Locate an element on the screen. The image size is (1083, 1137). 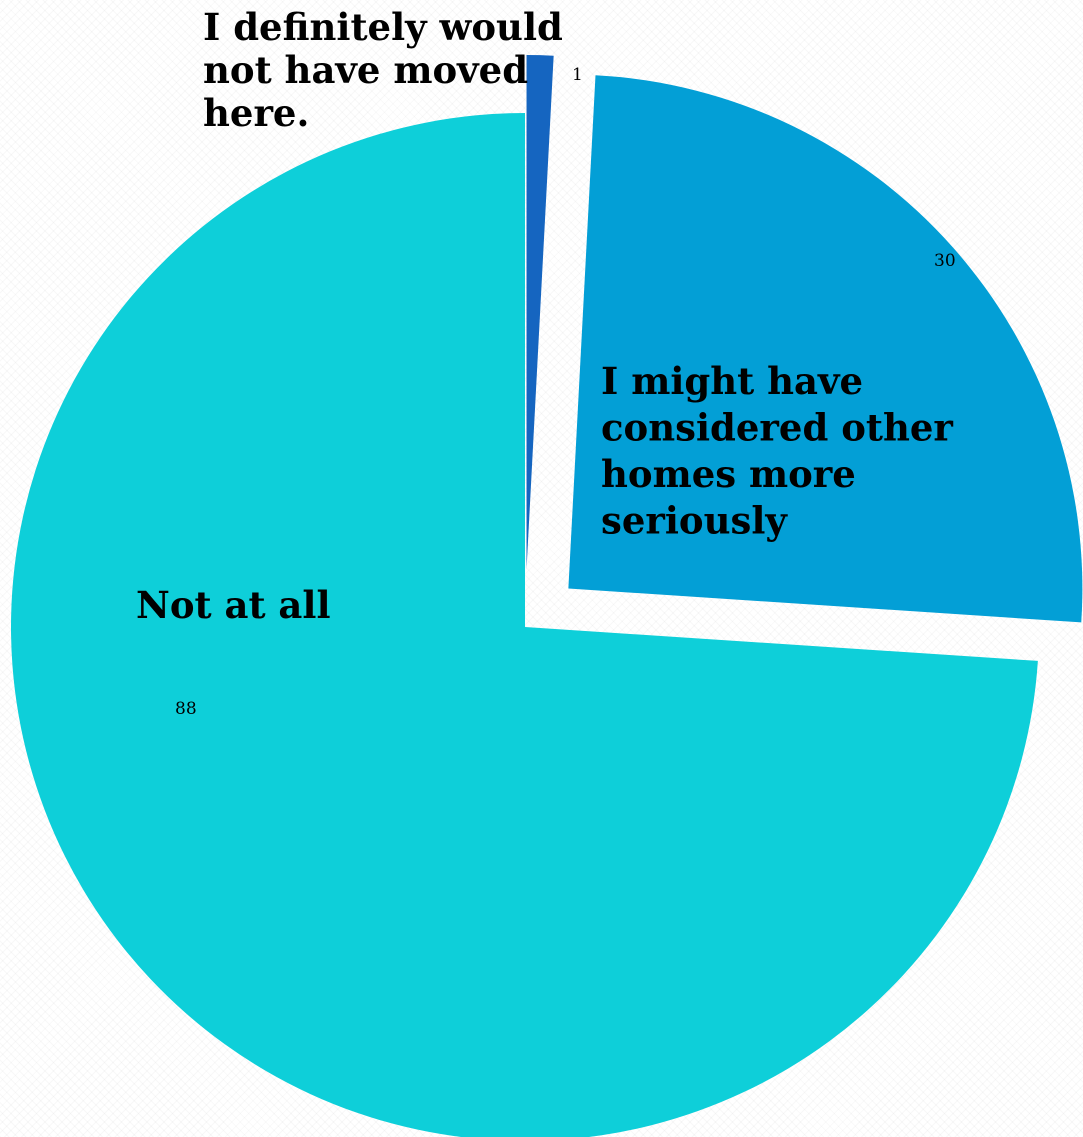
category-label-definitely-not-moved: I definitely would not have moved here. is located at coordinates (383, 70).